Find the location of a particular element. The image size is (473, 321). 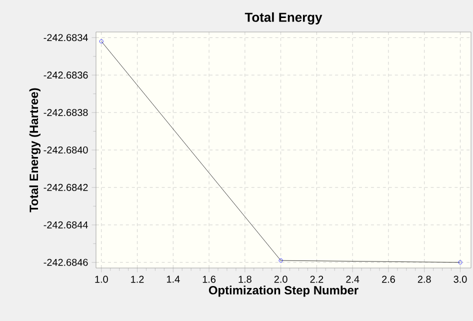

y-tick-label: -242.6836 is located at coordinates (66, 75).